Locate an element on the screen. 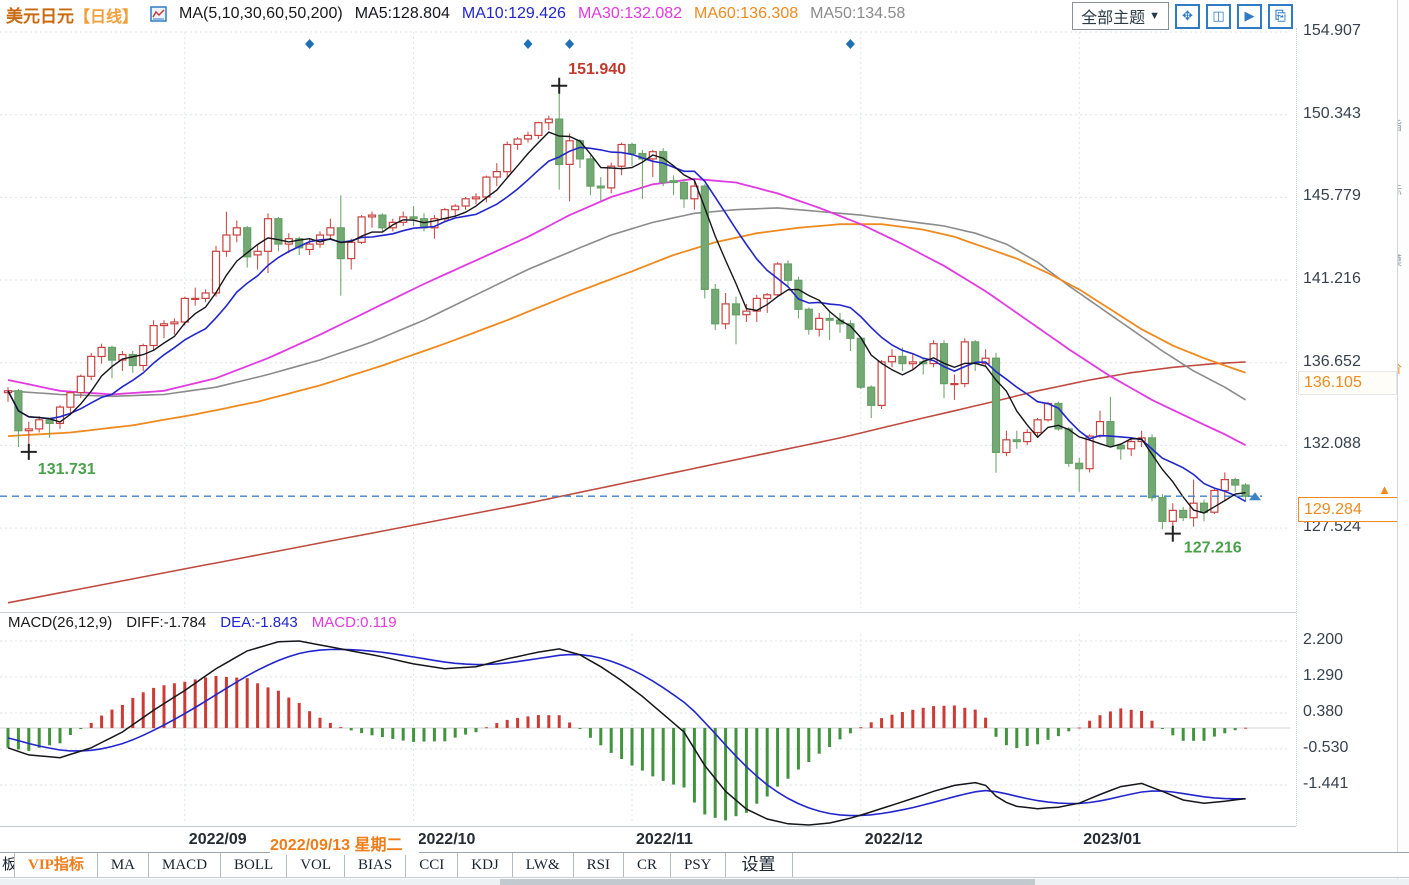 Image resolution: width=1409 pixels, height=885 pixels. pane-layout-icon: ◫ is located at coordinates (1218, 16).